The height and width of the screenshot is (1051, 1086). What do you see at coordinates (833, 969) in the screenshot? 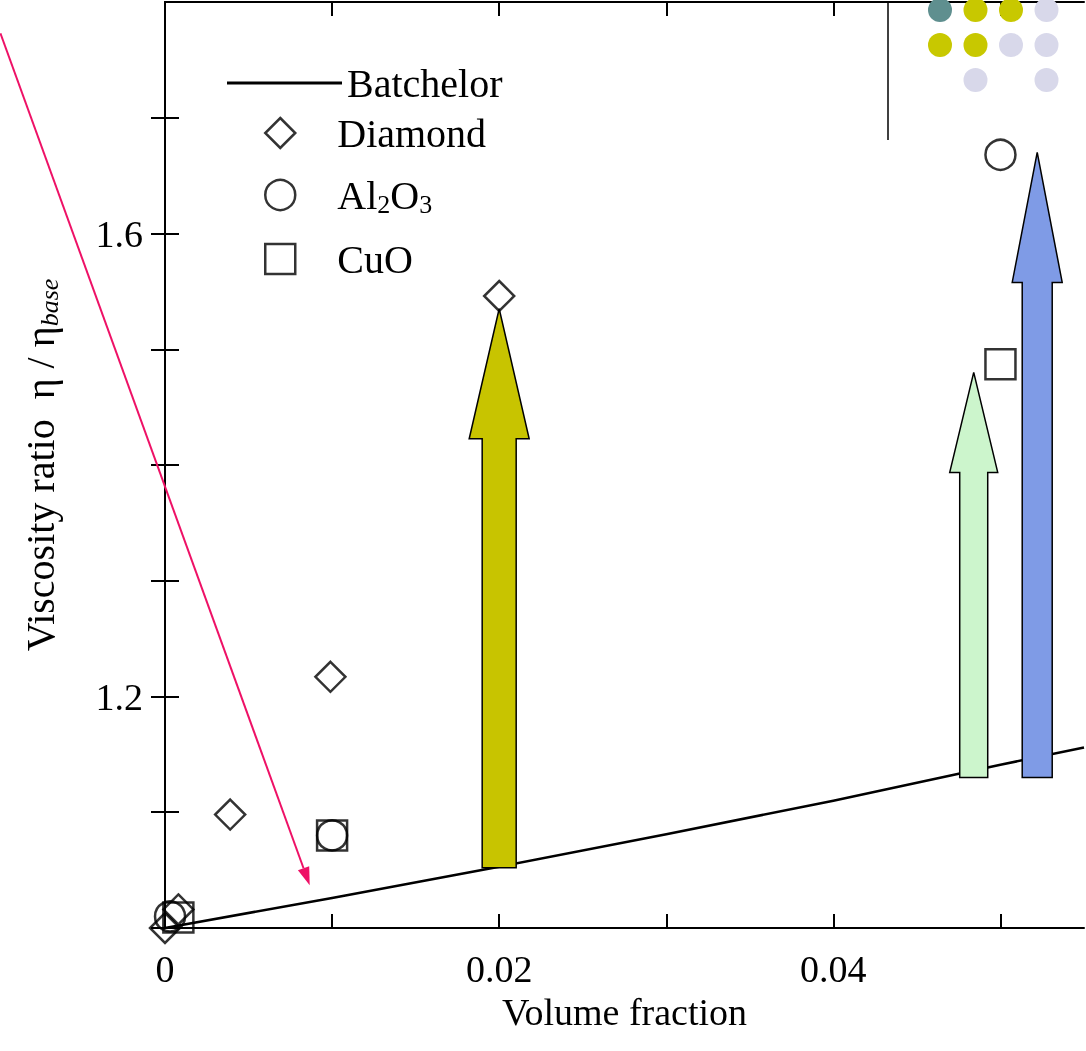
I see `x-tick-label: 0.04` at bounding box center [833, 969].